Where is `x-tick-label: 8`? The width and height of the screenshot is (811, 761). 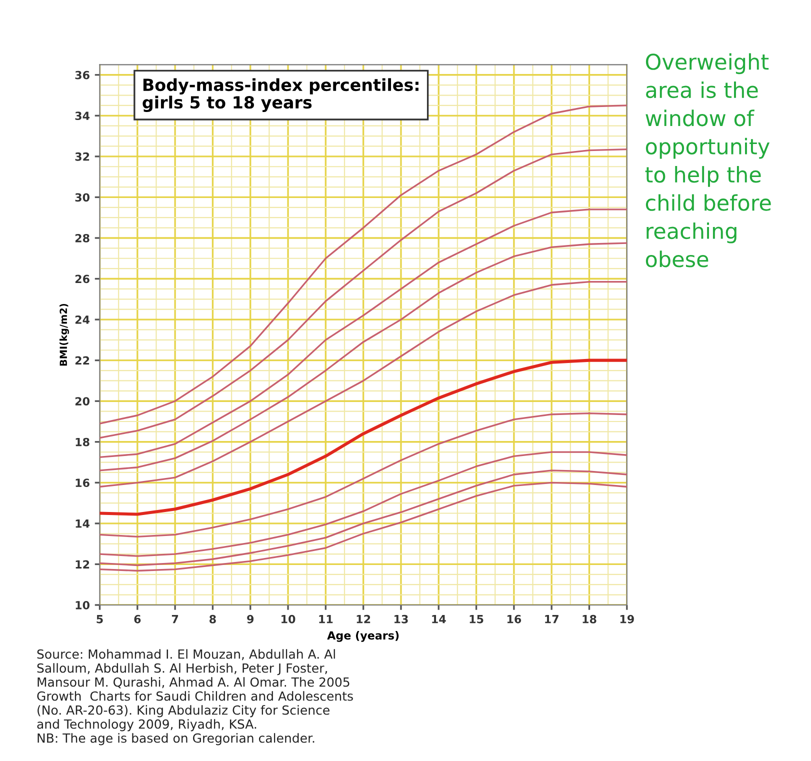
x-tick-label: 8 is located at coordinates (213, 619).